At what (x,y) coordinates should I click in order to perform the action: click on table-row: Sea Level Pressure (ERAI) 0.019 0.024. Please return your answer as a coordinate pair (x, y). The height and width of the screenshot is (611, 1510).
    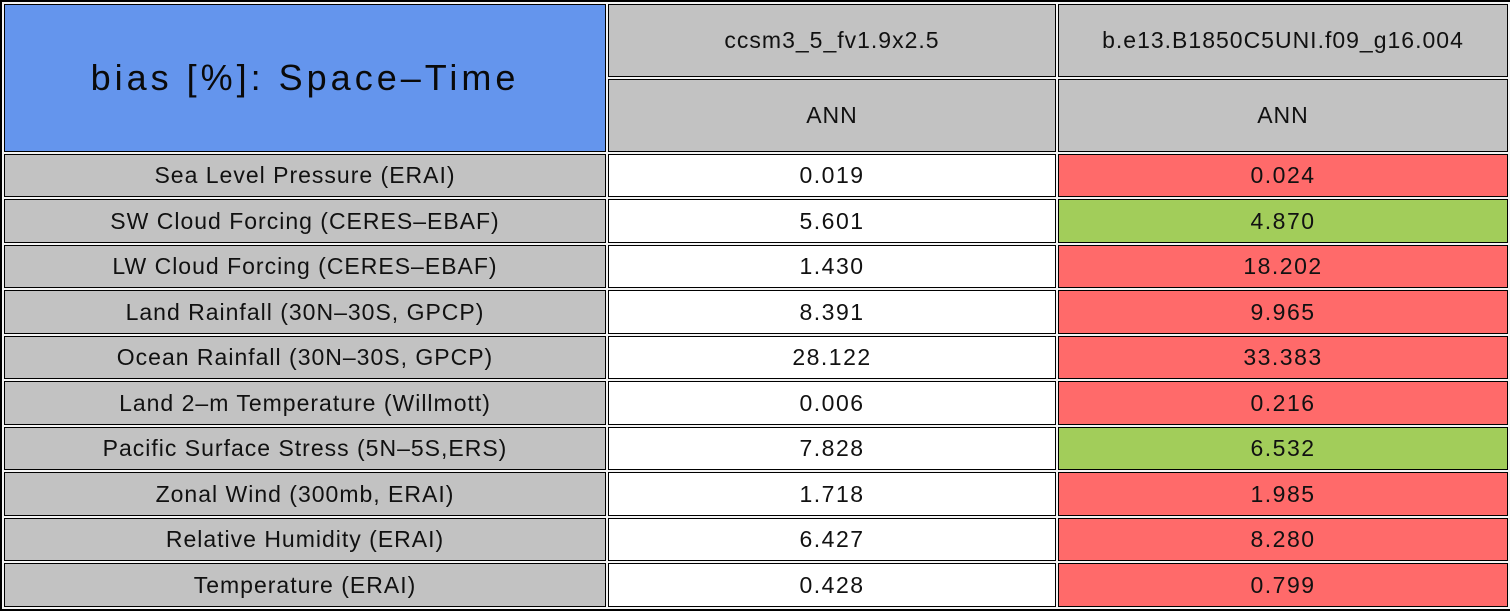
    Looking at the image, I should click on (756, 175).